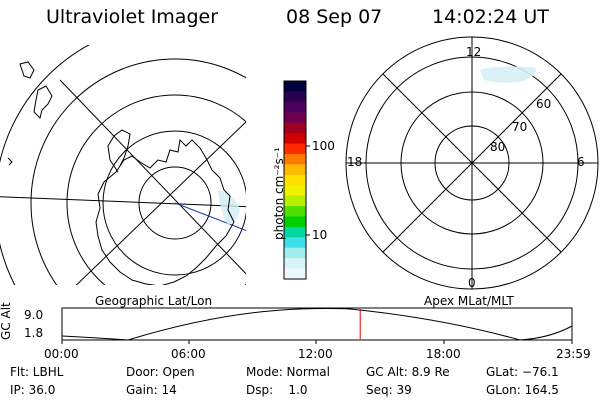 The width and height of the screenshot is (600, 400). What do you see at coordinates (355, 162) in the screenshot?
I see `mlt-label-18: 18` at bounding box center [355, 162].